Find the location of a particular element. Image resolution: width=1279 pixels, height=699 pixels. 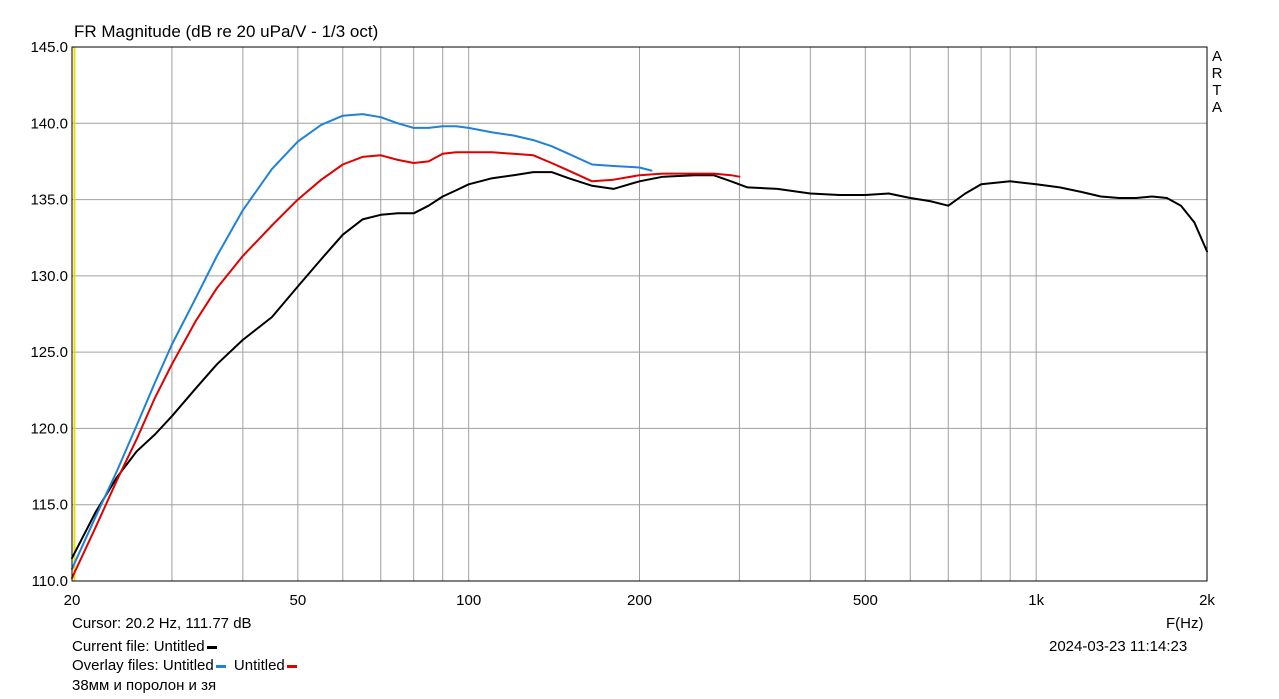

current-file-legend: Current file: Untitled is located at coordinates (144, 647).